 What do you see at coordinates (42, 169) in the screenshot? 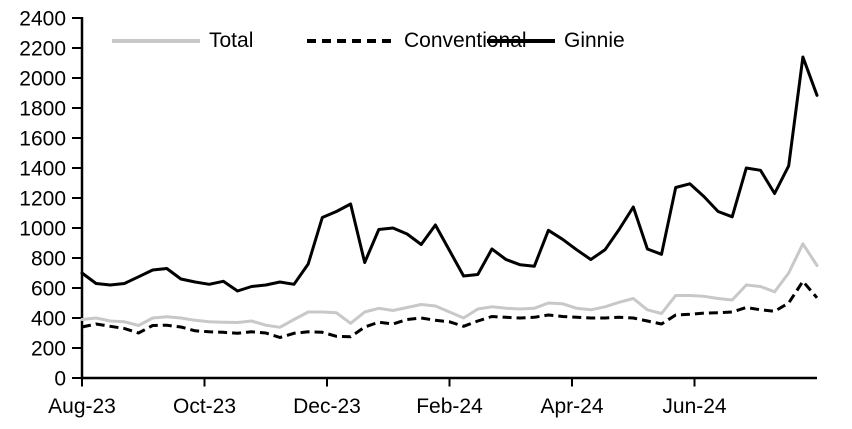
I see `y-tick-label: 1400` at bounding box center [42, 169].